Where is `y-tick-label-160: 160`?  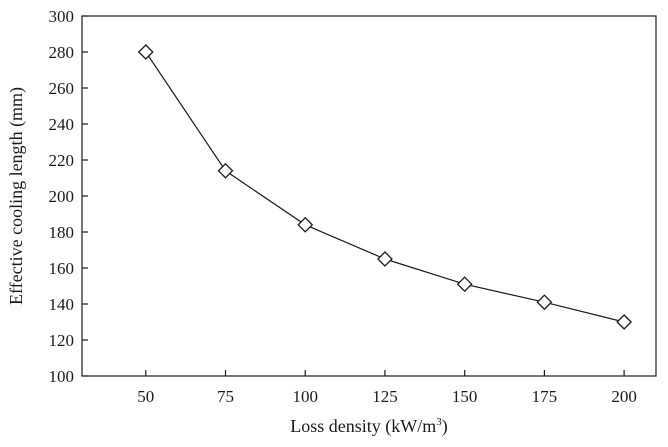
y-tick-label-160: 160 is located at coordinates (62, 268).